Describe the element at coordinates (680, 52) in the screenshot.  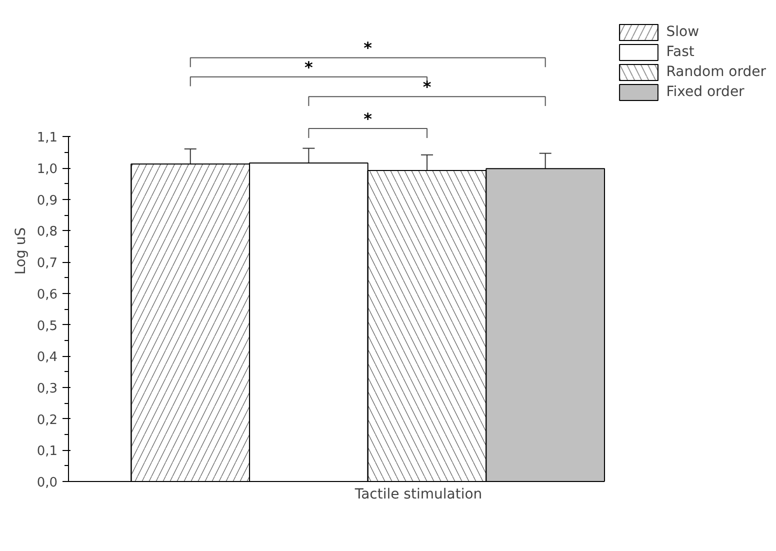
I see `legend-label: Fast` at that location.